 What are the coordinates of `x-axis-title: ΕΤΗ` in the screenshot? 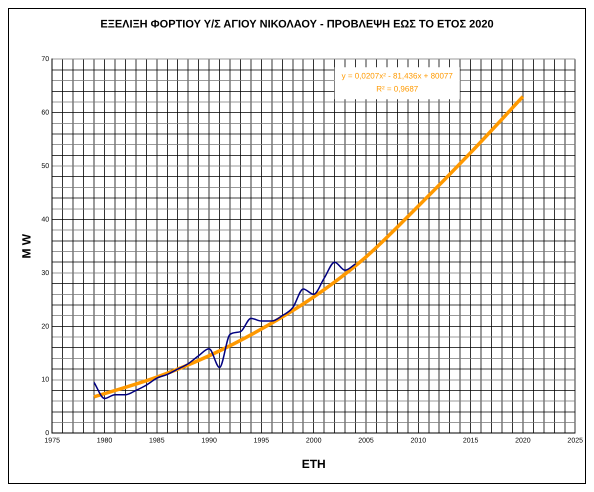 It's located at (314, 464).